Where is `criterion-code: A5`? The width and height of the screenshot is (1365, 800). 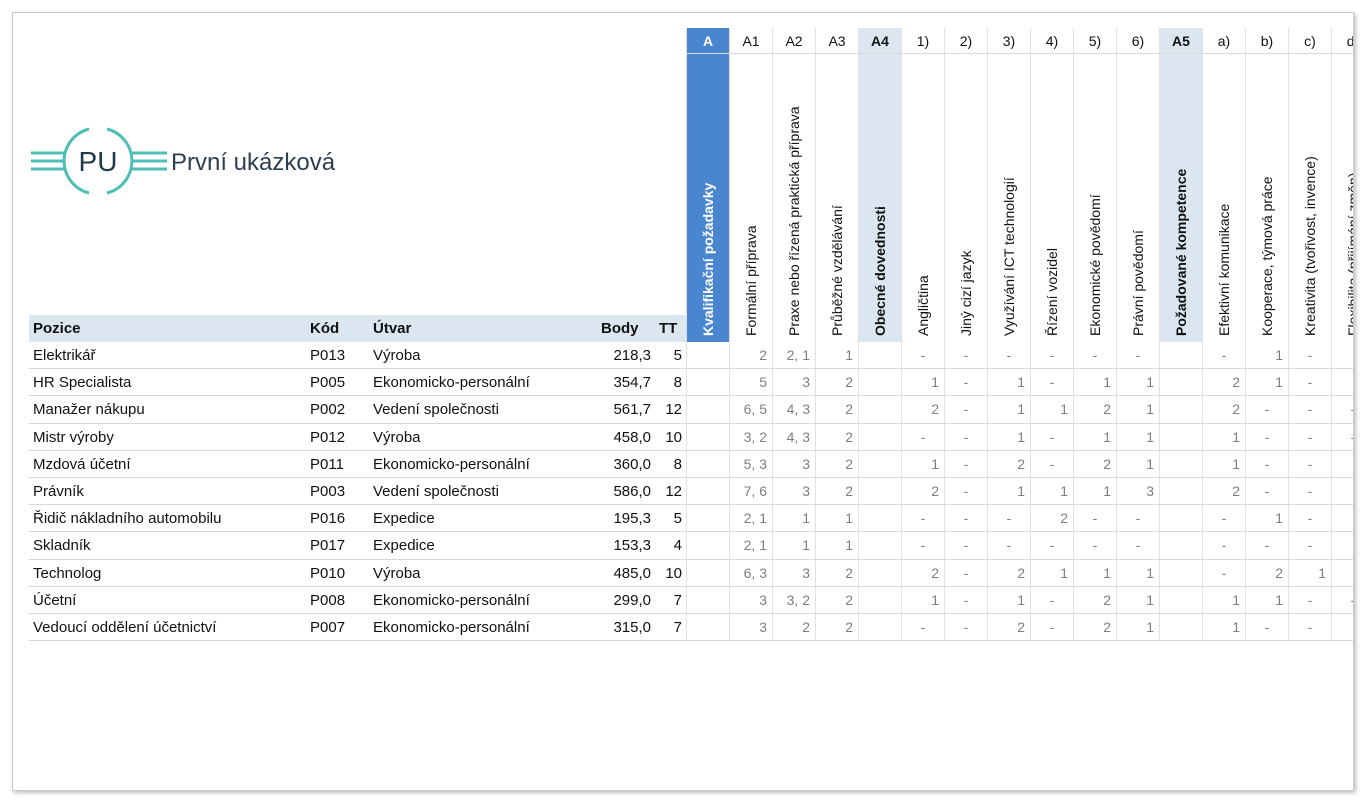
criterion-code: A5 is located at coordinates (1180, 41).